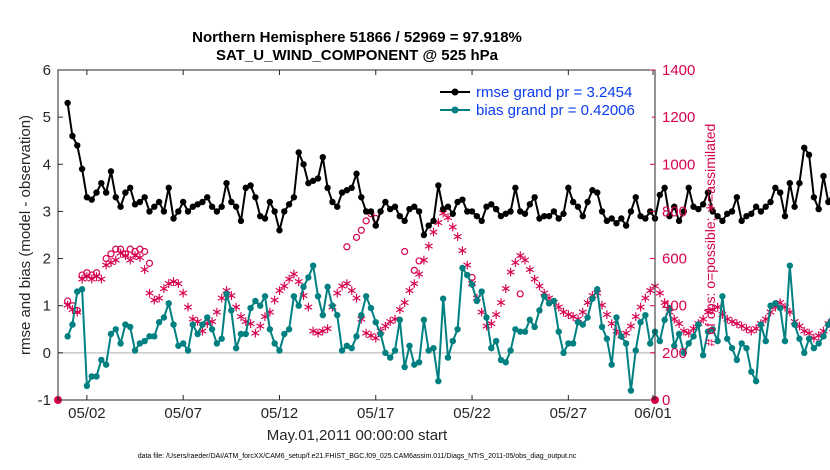  I want to click on x-tick-label: 05/27, so click(569, 413).